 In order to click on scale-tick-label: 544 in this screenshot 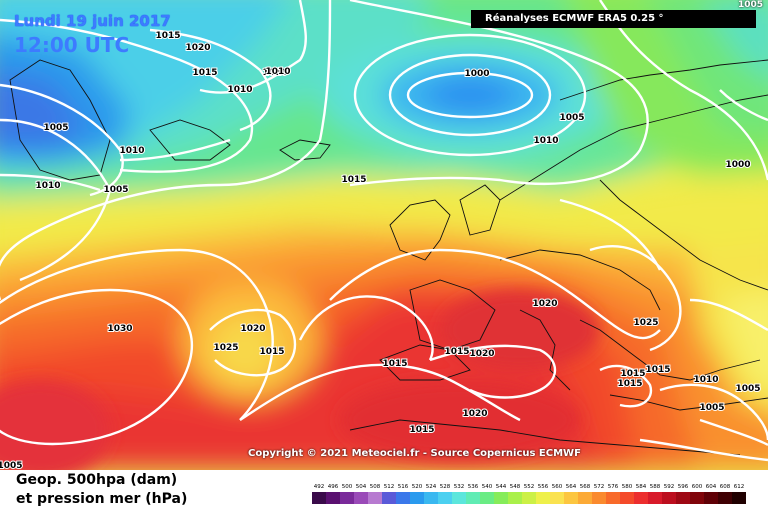, I will do `click(501, 487)`.